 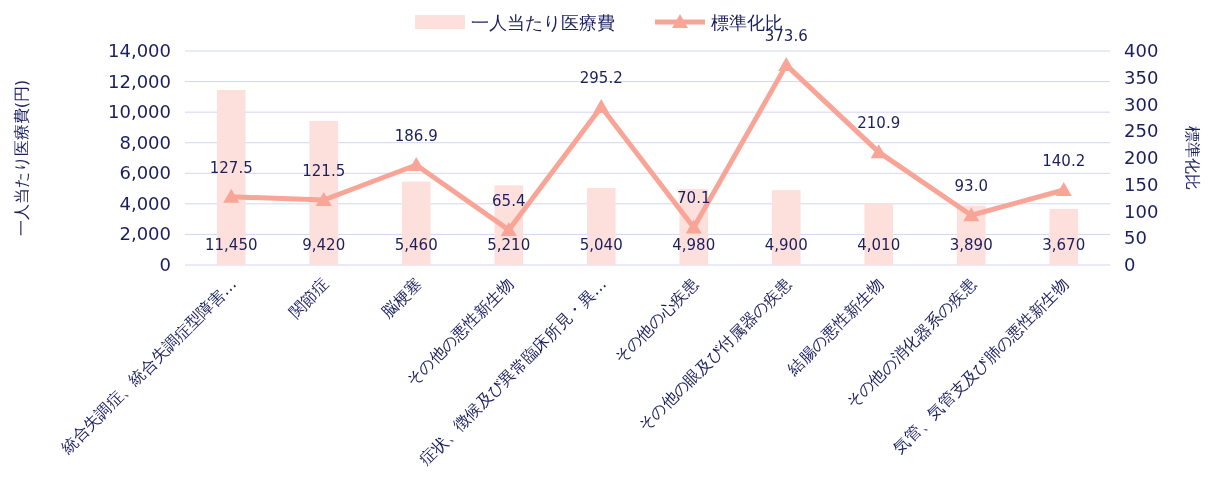 What do you see at coordinates (139, 50) in the screenshot?
I see `y-tick-label: 14,000` at bounding box center [139, 50].